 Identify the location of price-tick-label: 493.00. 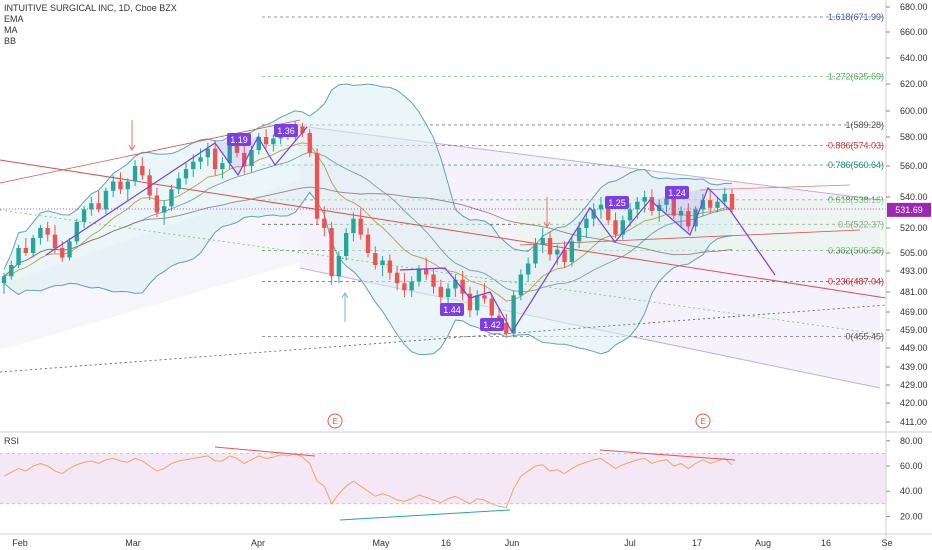
(914, 271).